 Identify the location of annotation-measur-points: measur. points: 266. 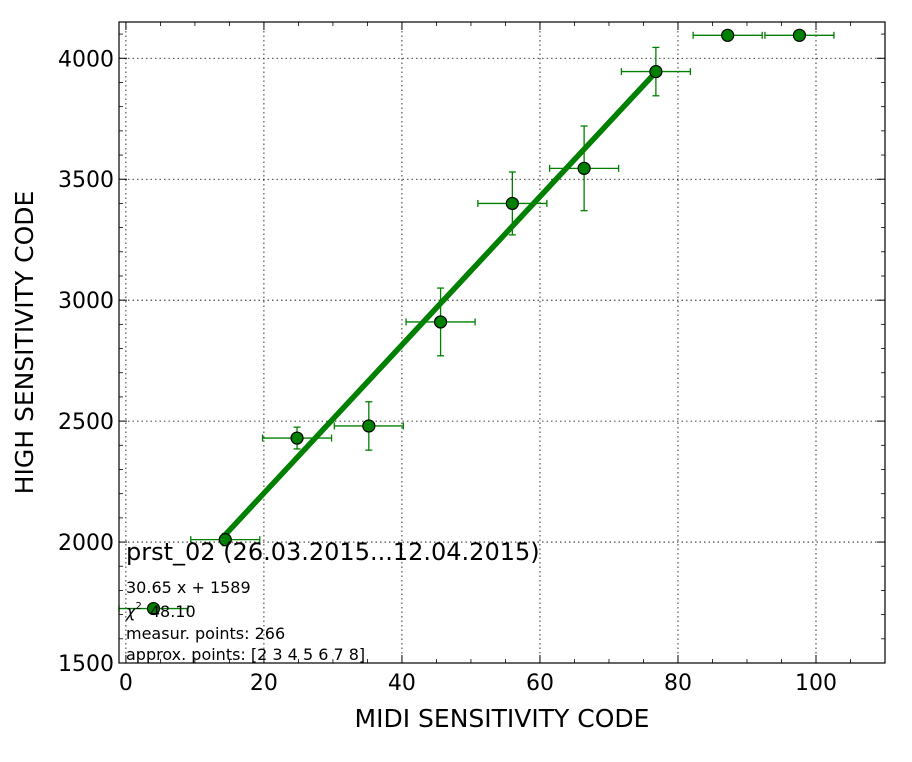
(205, 633).